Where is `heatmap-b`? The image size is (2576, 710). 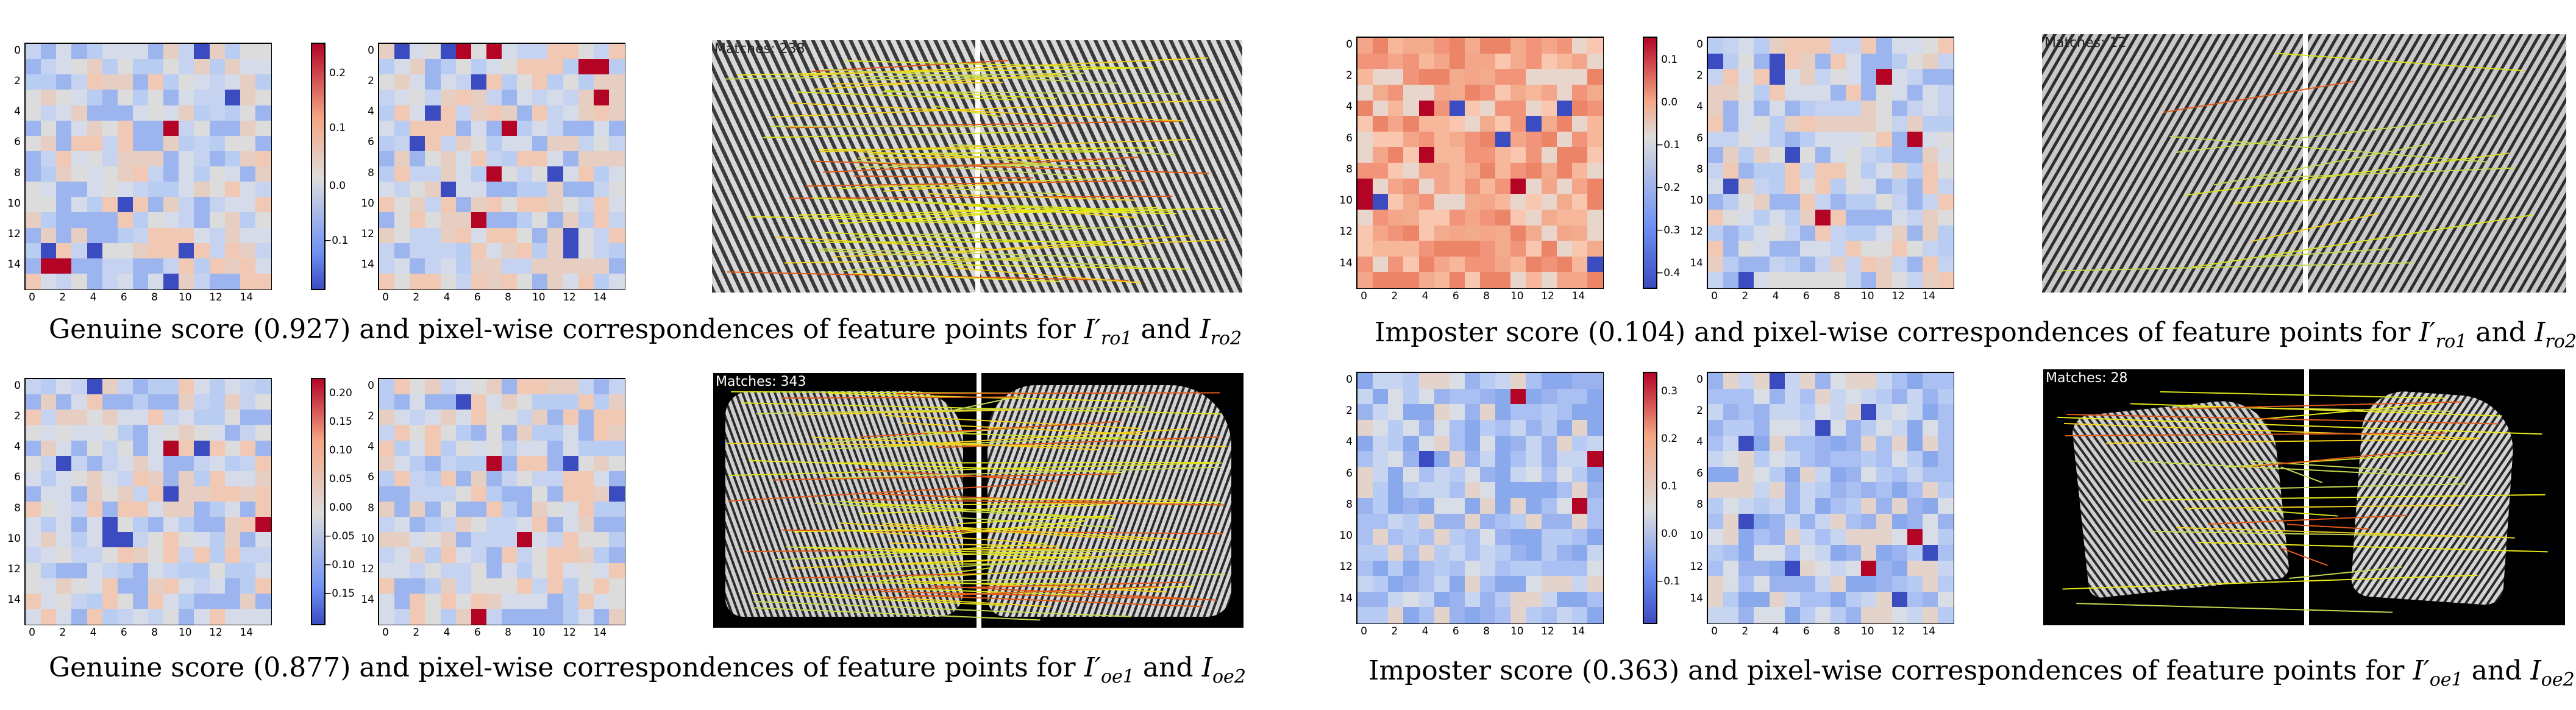
heatmap-b is located at coordinates (1830, 163).